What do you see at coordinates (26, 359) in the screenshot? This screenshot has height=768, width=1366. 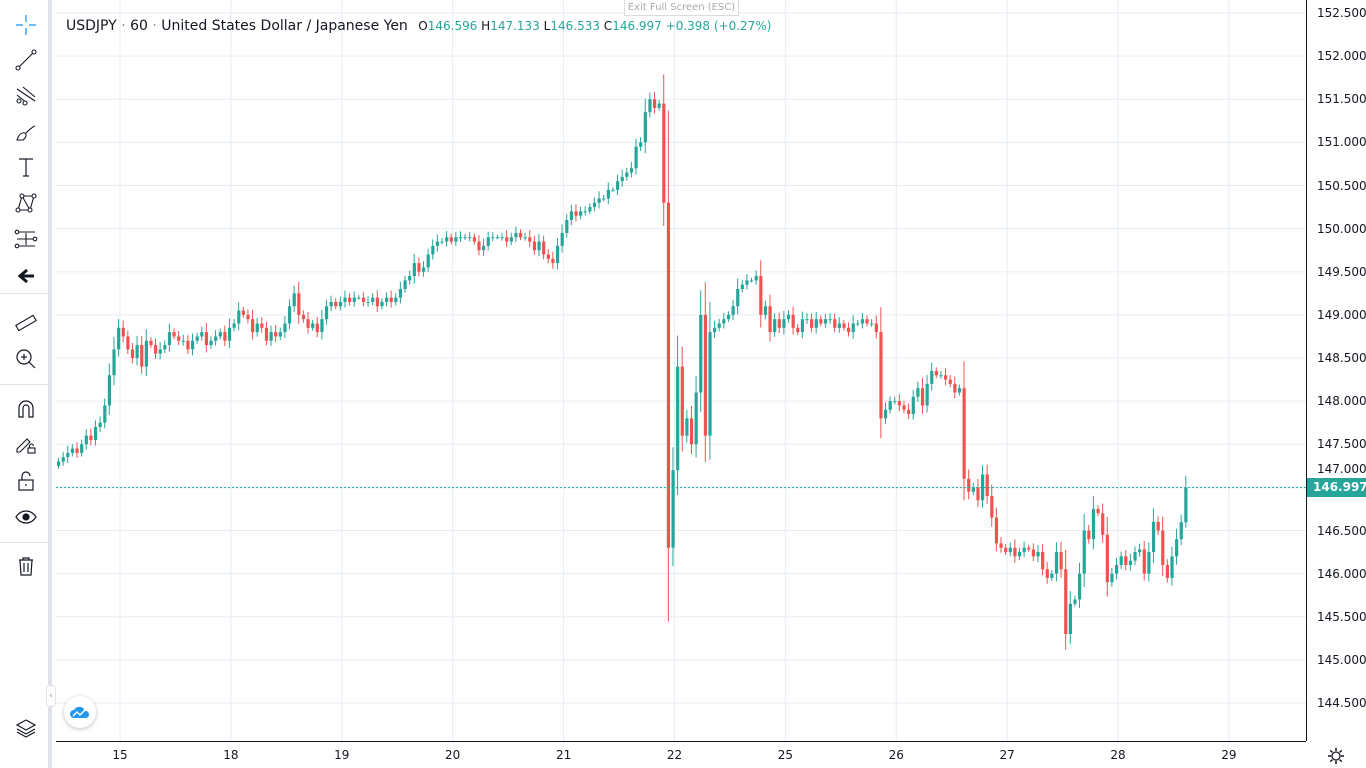 I see `tool-zoom-in` at bounding box center [26, 359].